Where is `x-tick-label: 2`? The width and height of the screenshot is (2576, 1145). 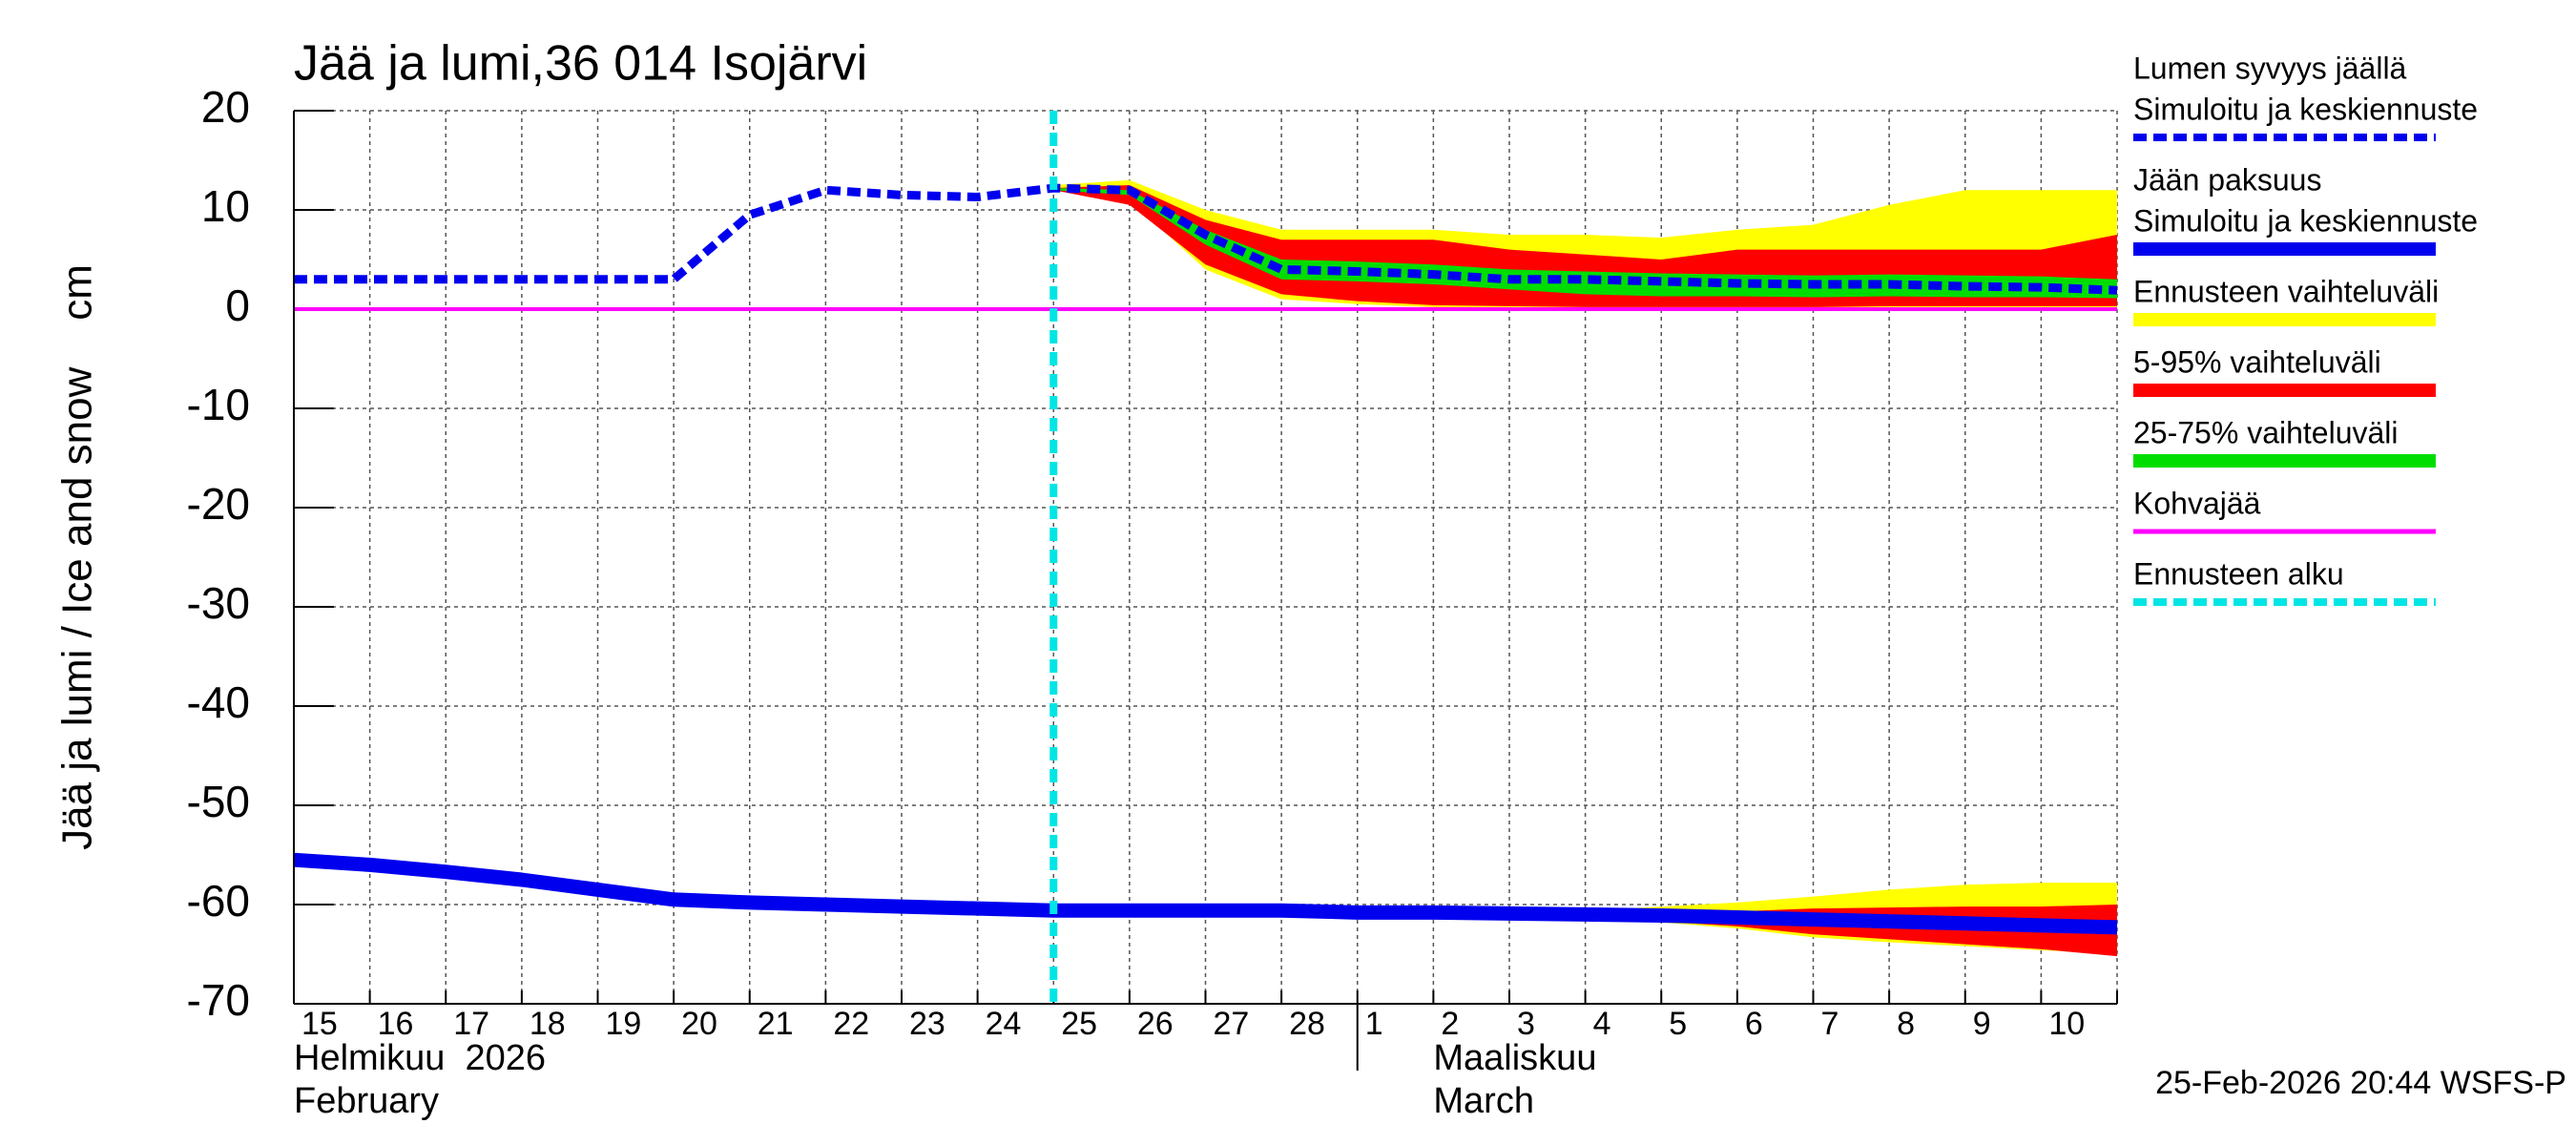 x-tick-label: 2 is located at coordinates (1450, 1024).